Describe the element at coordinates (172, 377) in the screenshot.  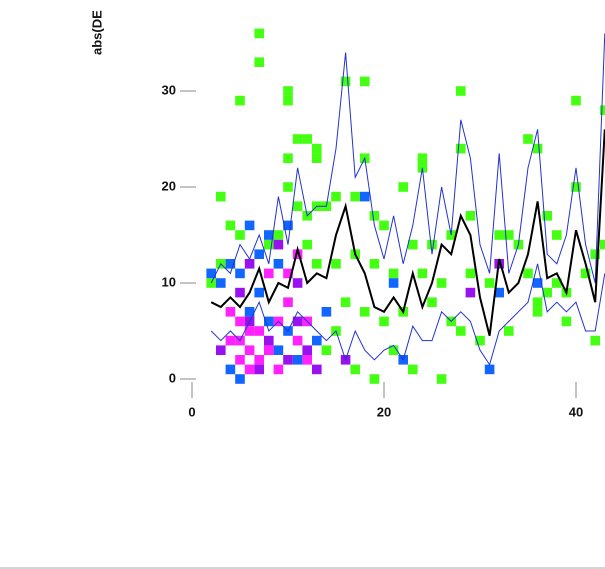
I see `y-tick-label: 0` at that location.